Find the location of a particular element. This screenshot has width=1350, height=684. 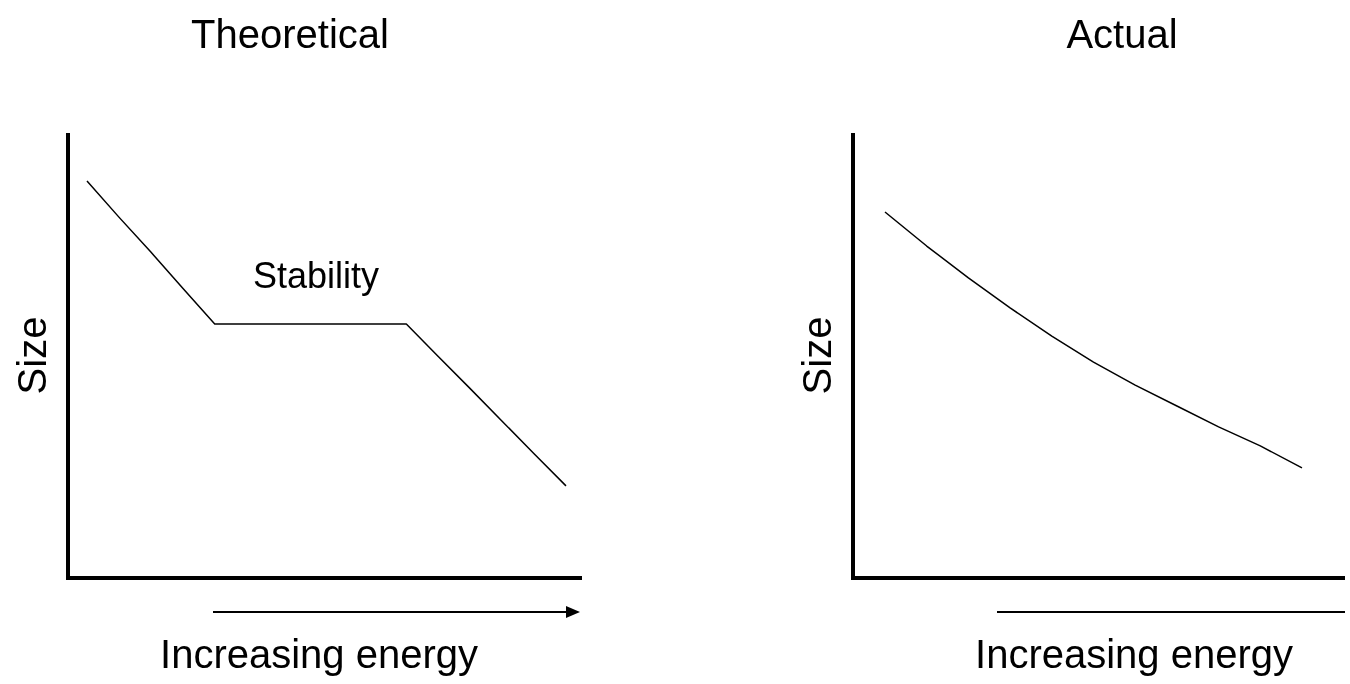

chart-title: Actual is located at coordinates (1122, 34).